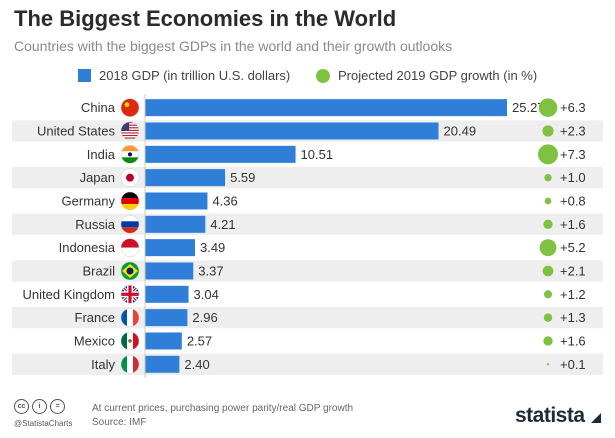 The width and height of the screenshot is (615, 438). Describe the element at coordinates (573, 294) in the screenshot. I see `growth-value-label: +1.2` at that location.